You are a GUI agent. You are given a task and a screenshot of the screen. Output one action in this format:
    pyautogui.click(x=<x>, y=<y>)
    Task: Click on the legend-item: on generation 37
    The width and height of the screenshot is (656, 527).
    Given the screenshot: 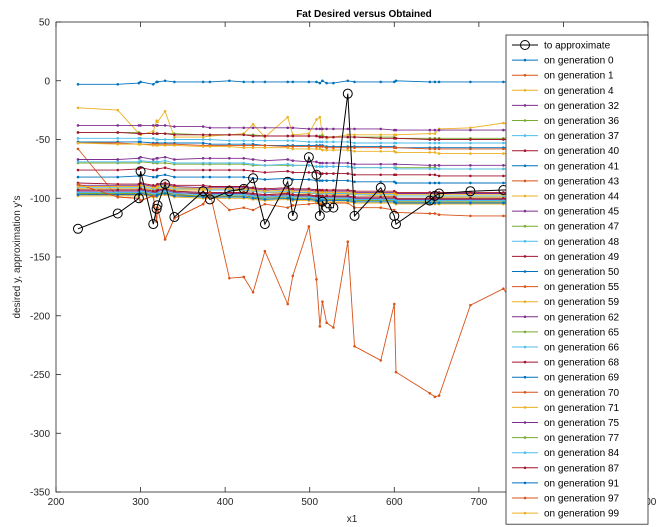 What is the action you would take?
    pyautogui.click(x=566, y=136)
    